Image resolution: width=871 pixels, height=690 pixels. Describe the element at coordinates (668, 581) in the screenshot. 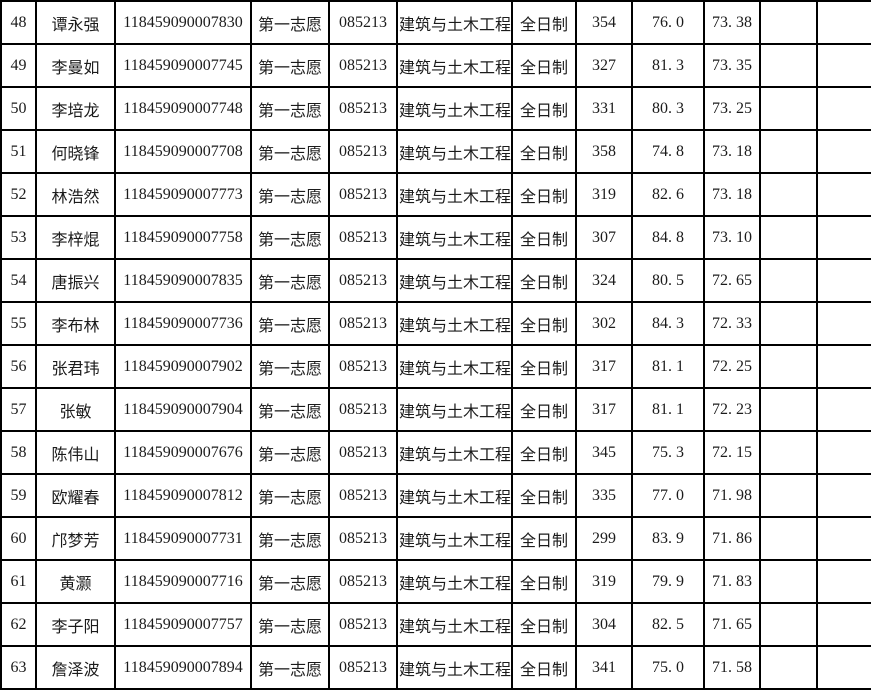

I see `cell-retest-score: 79. 9` at that location.